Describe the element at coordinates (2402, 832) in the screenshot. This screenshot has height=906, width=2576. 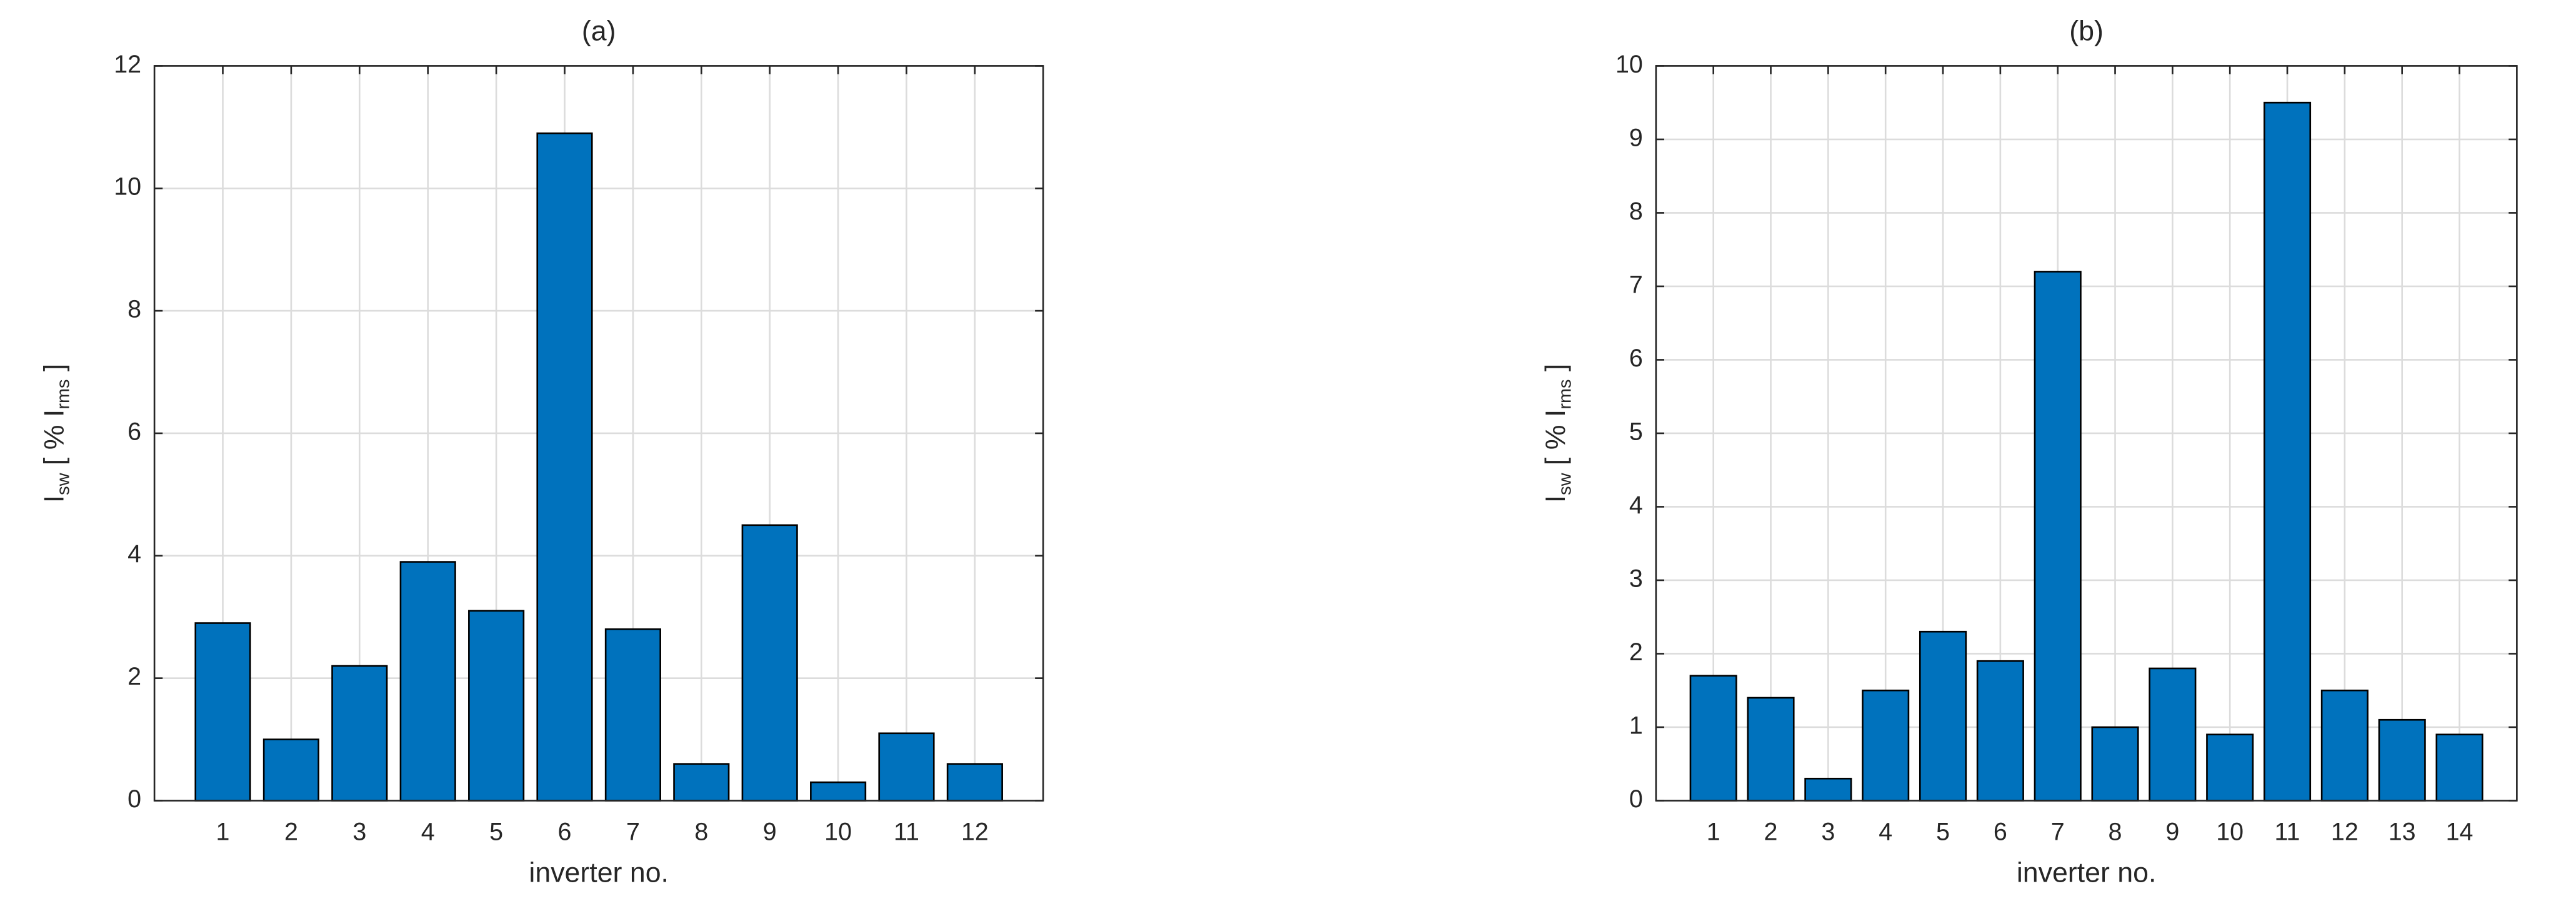
I see `x-tick-label: 13` at that location.